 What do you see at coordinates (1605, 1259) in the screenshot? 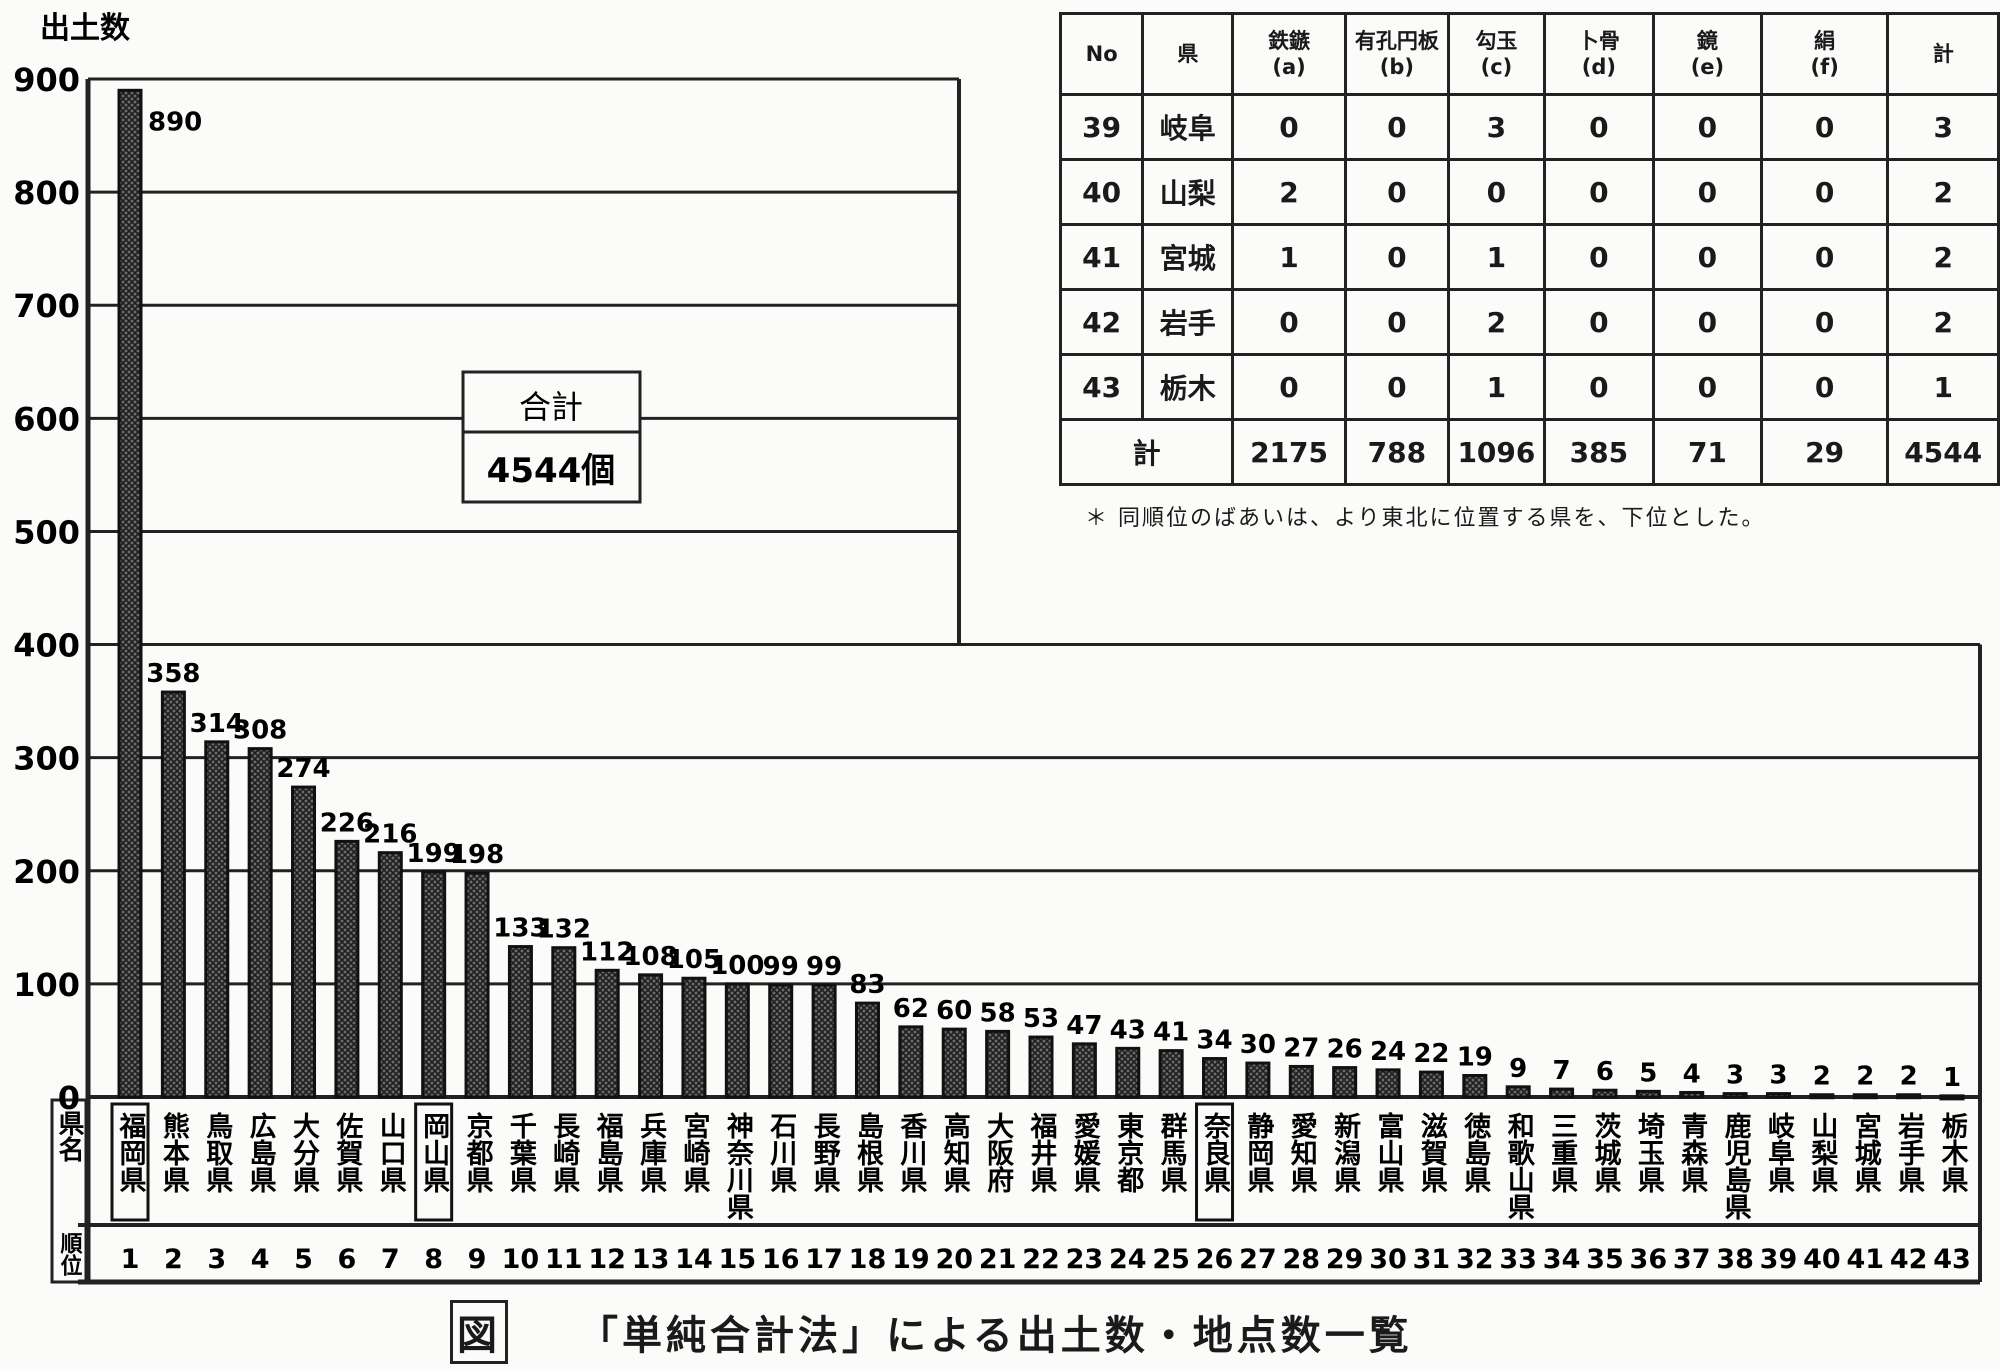
I see `rank-label: 35` at bounding box center [1605, 1259].